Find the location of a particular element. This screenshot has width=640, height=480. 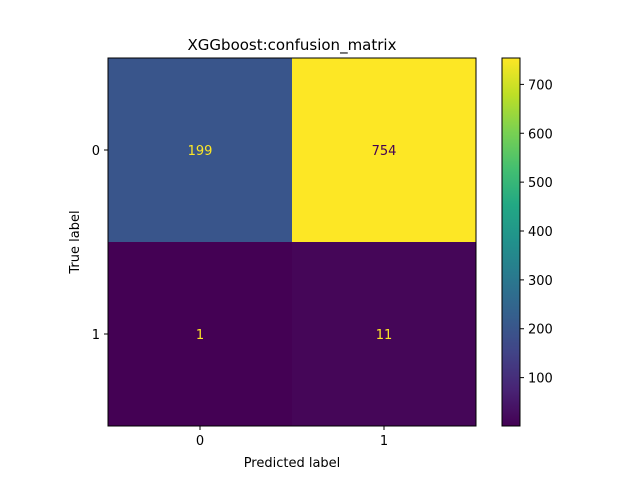

colorbar-tick-label: 600 is located at coordinates (540, 134).